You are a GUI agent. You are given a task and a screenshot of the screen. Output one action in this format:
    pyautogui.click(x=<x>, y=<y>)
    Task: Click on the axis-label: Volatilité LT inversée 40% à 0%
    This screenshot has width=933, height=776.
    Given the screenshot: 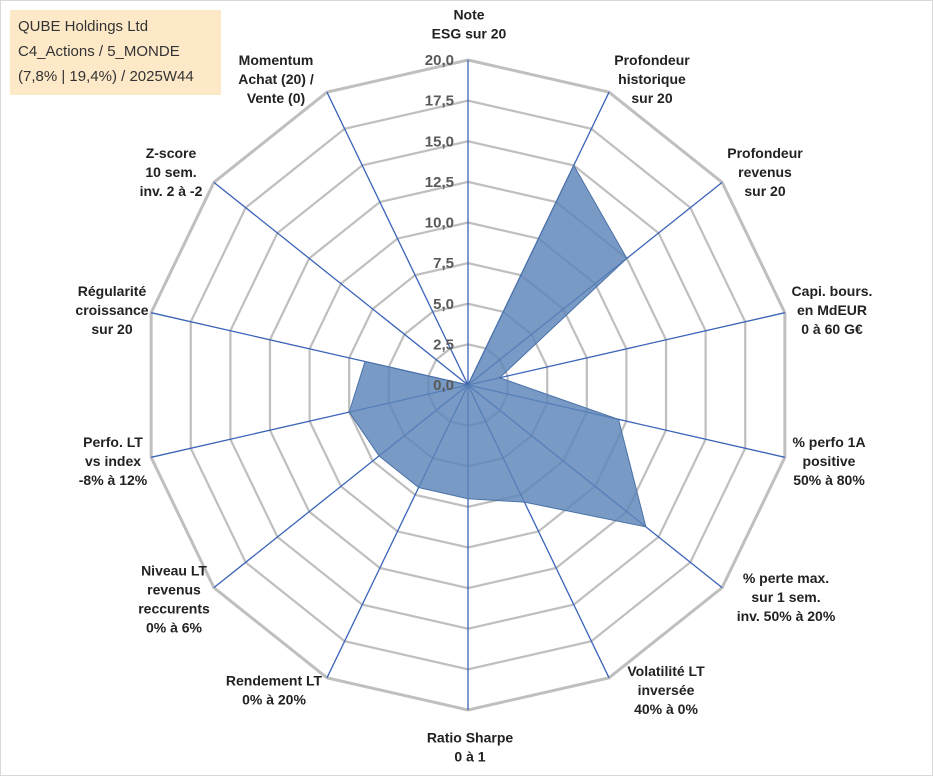 What is the action you would take?
    pyautogui.click(x=666, y=690)
    